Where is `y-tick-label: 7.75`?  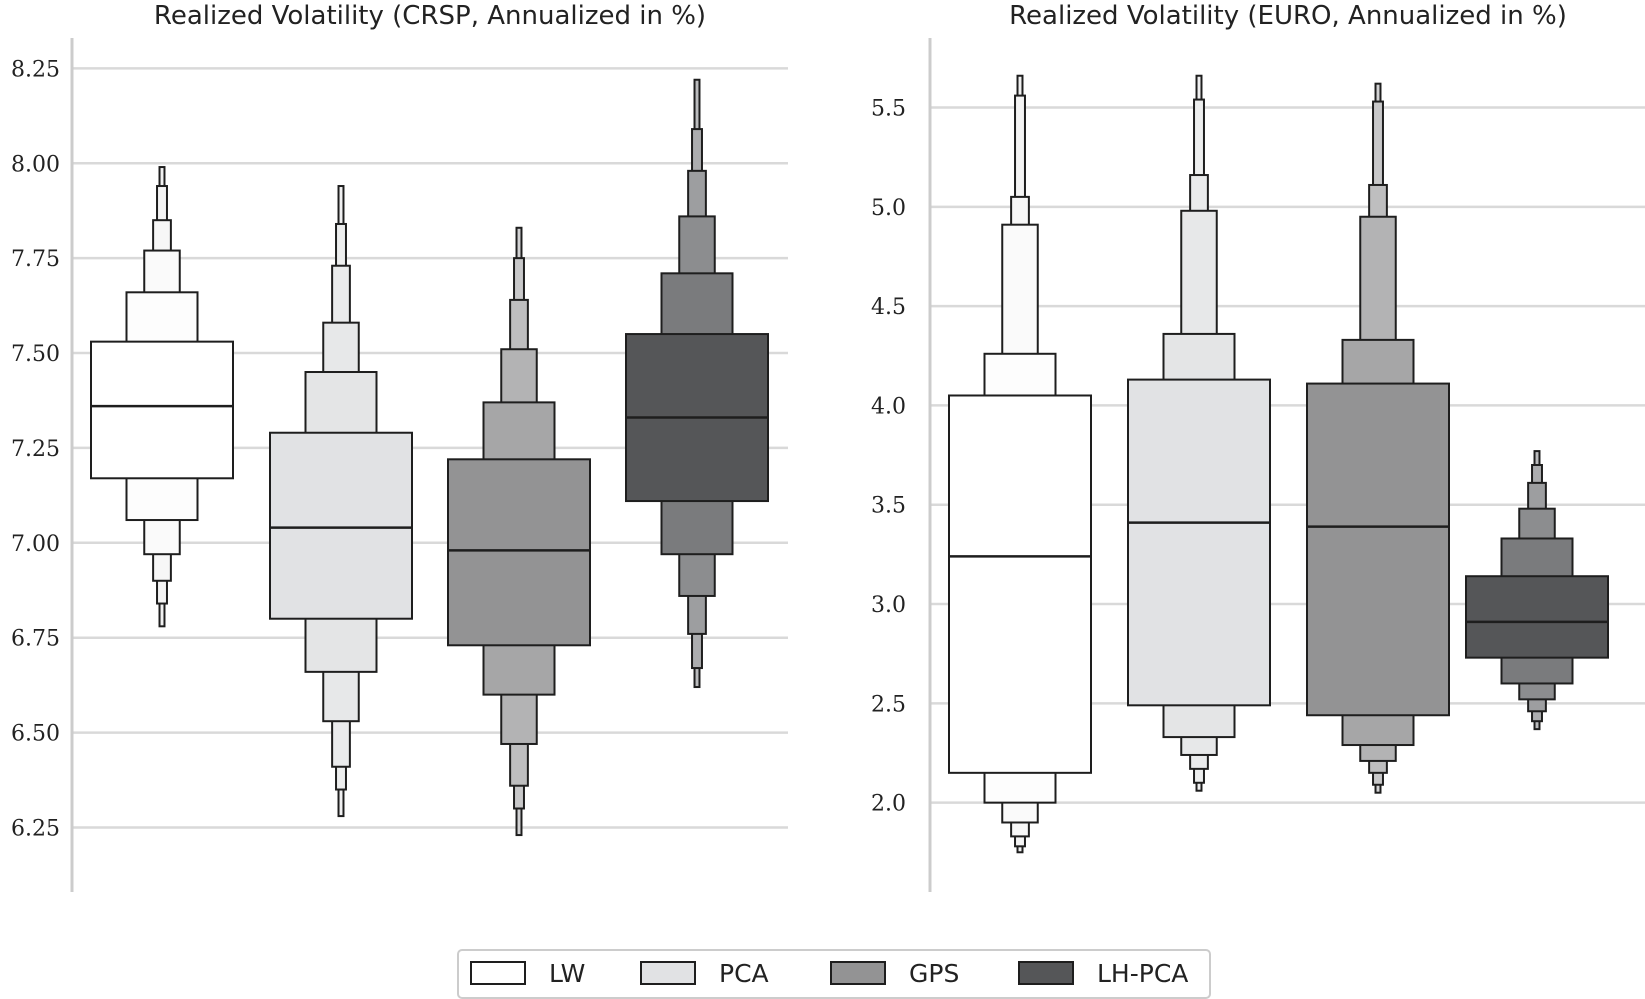
y-tick-label: 7.75 is located at coordinates (35, 259).